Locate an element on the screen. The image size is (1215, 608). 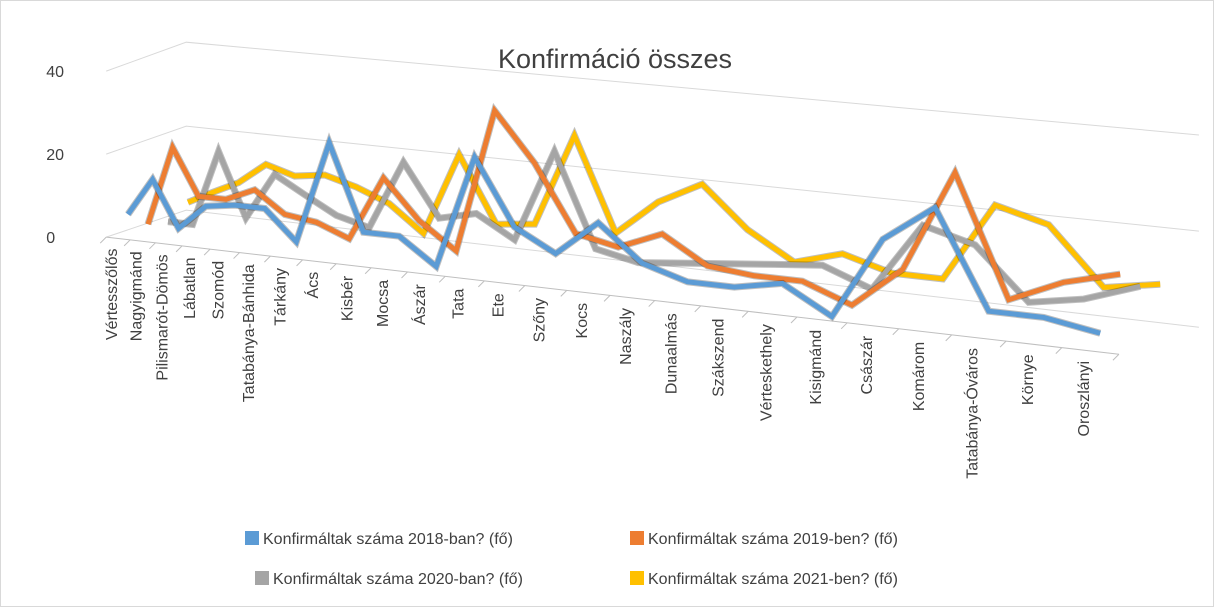
x-tick-label: Tatabánya-Bánhida is located at coordinates (249, 333).